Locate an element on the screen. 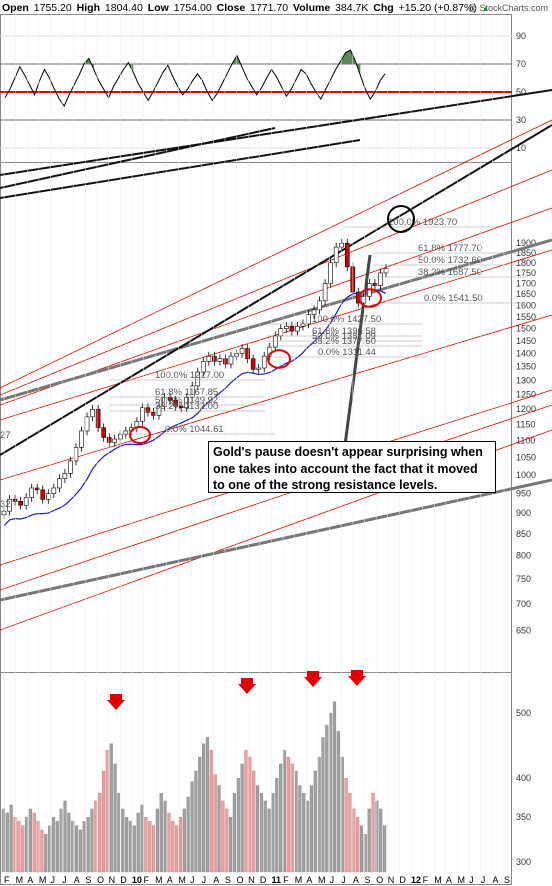  fib-label: 0.0% 1311.44 is located at coordinates (347, 352).